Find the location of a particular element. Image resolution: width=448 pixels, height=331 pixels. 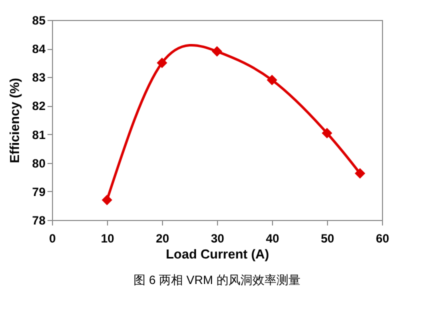

y-tick-label: 85 is located at coordinates (39, 21).